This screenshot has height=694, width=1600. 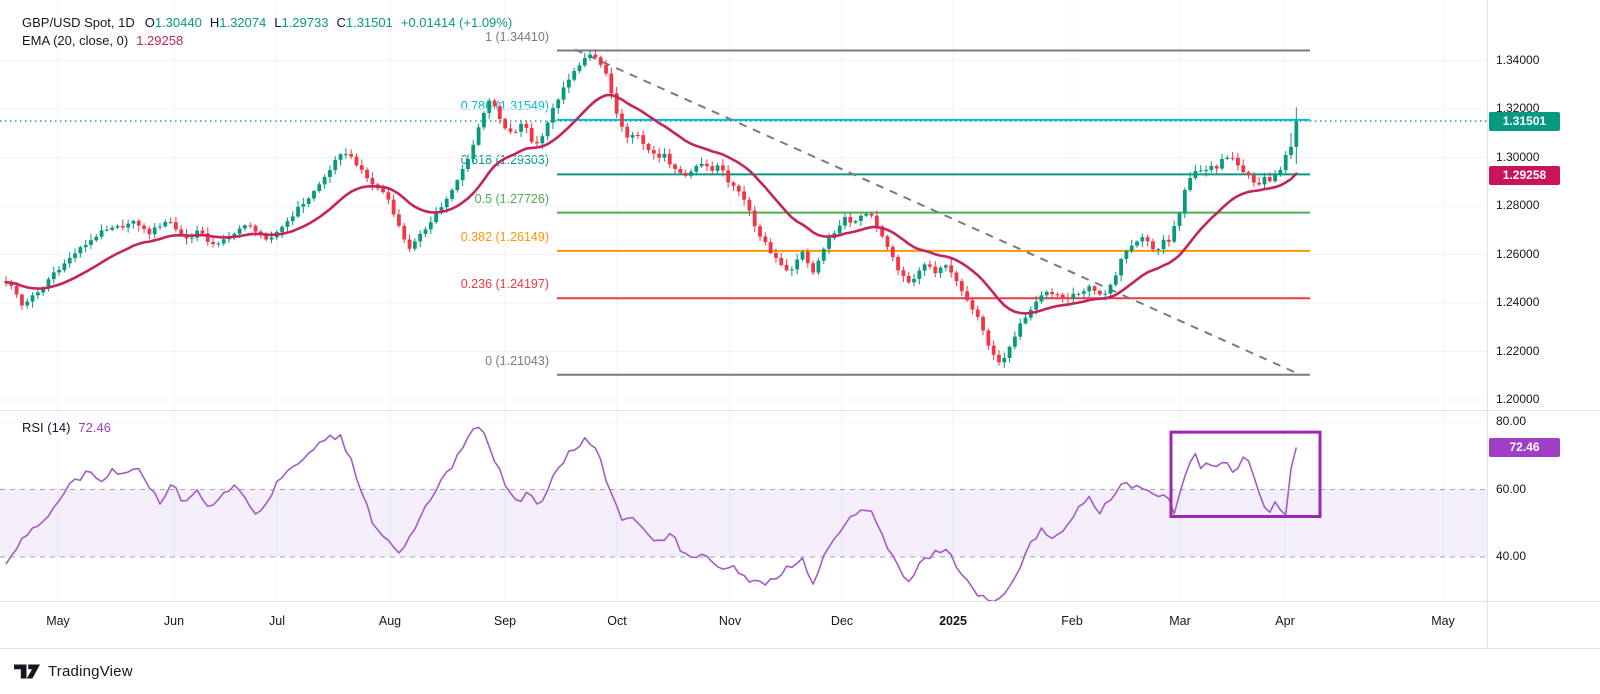 What do you see at coordinates (800, 410) in the screenshot?
I see `pane-separator` at bounding box center [800, 410].